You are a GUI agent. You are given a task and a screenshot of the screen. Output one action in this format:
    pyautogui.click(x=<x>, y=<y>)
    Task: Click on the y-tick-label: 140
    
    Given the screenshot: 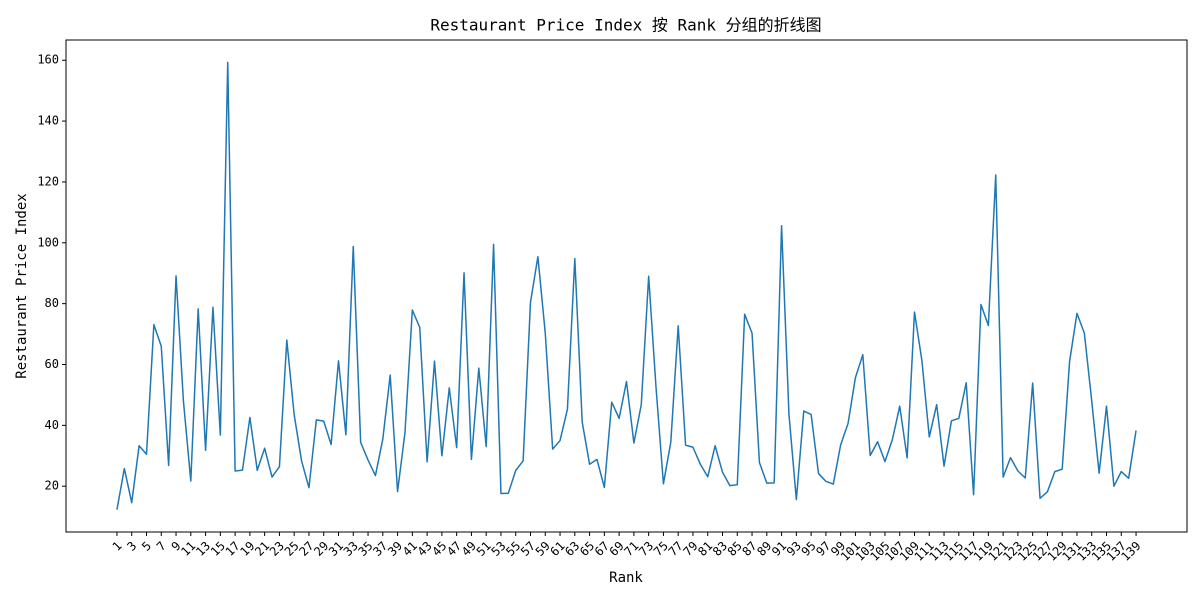 What is the action you would take?
    pyautogui.click(x=48, y=121)
    